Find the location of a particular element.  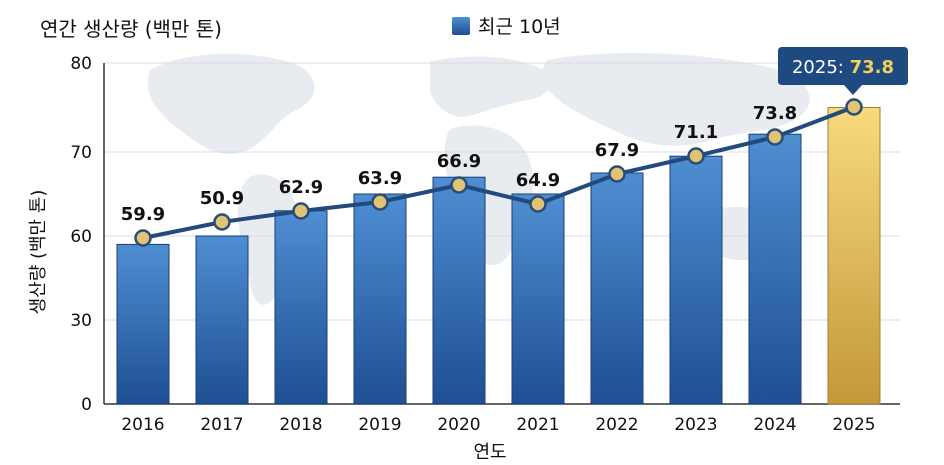

callout-year: 2025: is located at coordinates (818, 67).